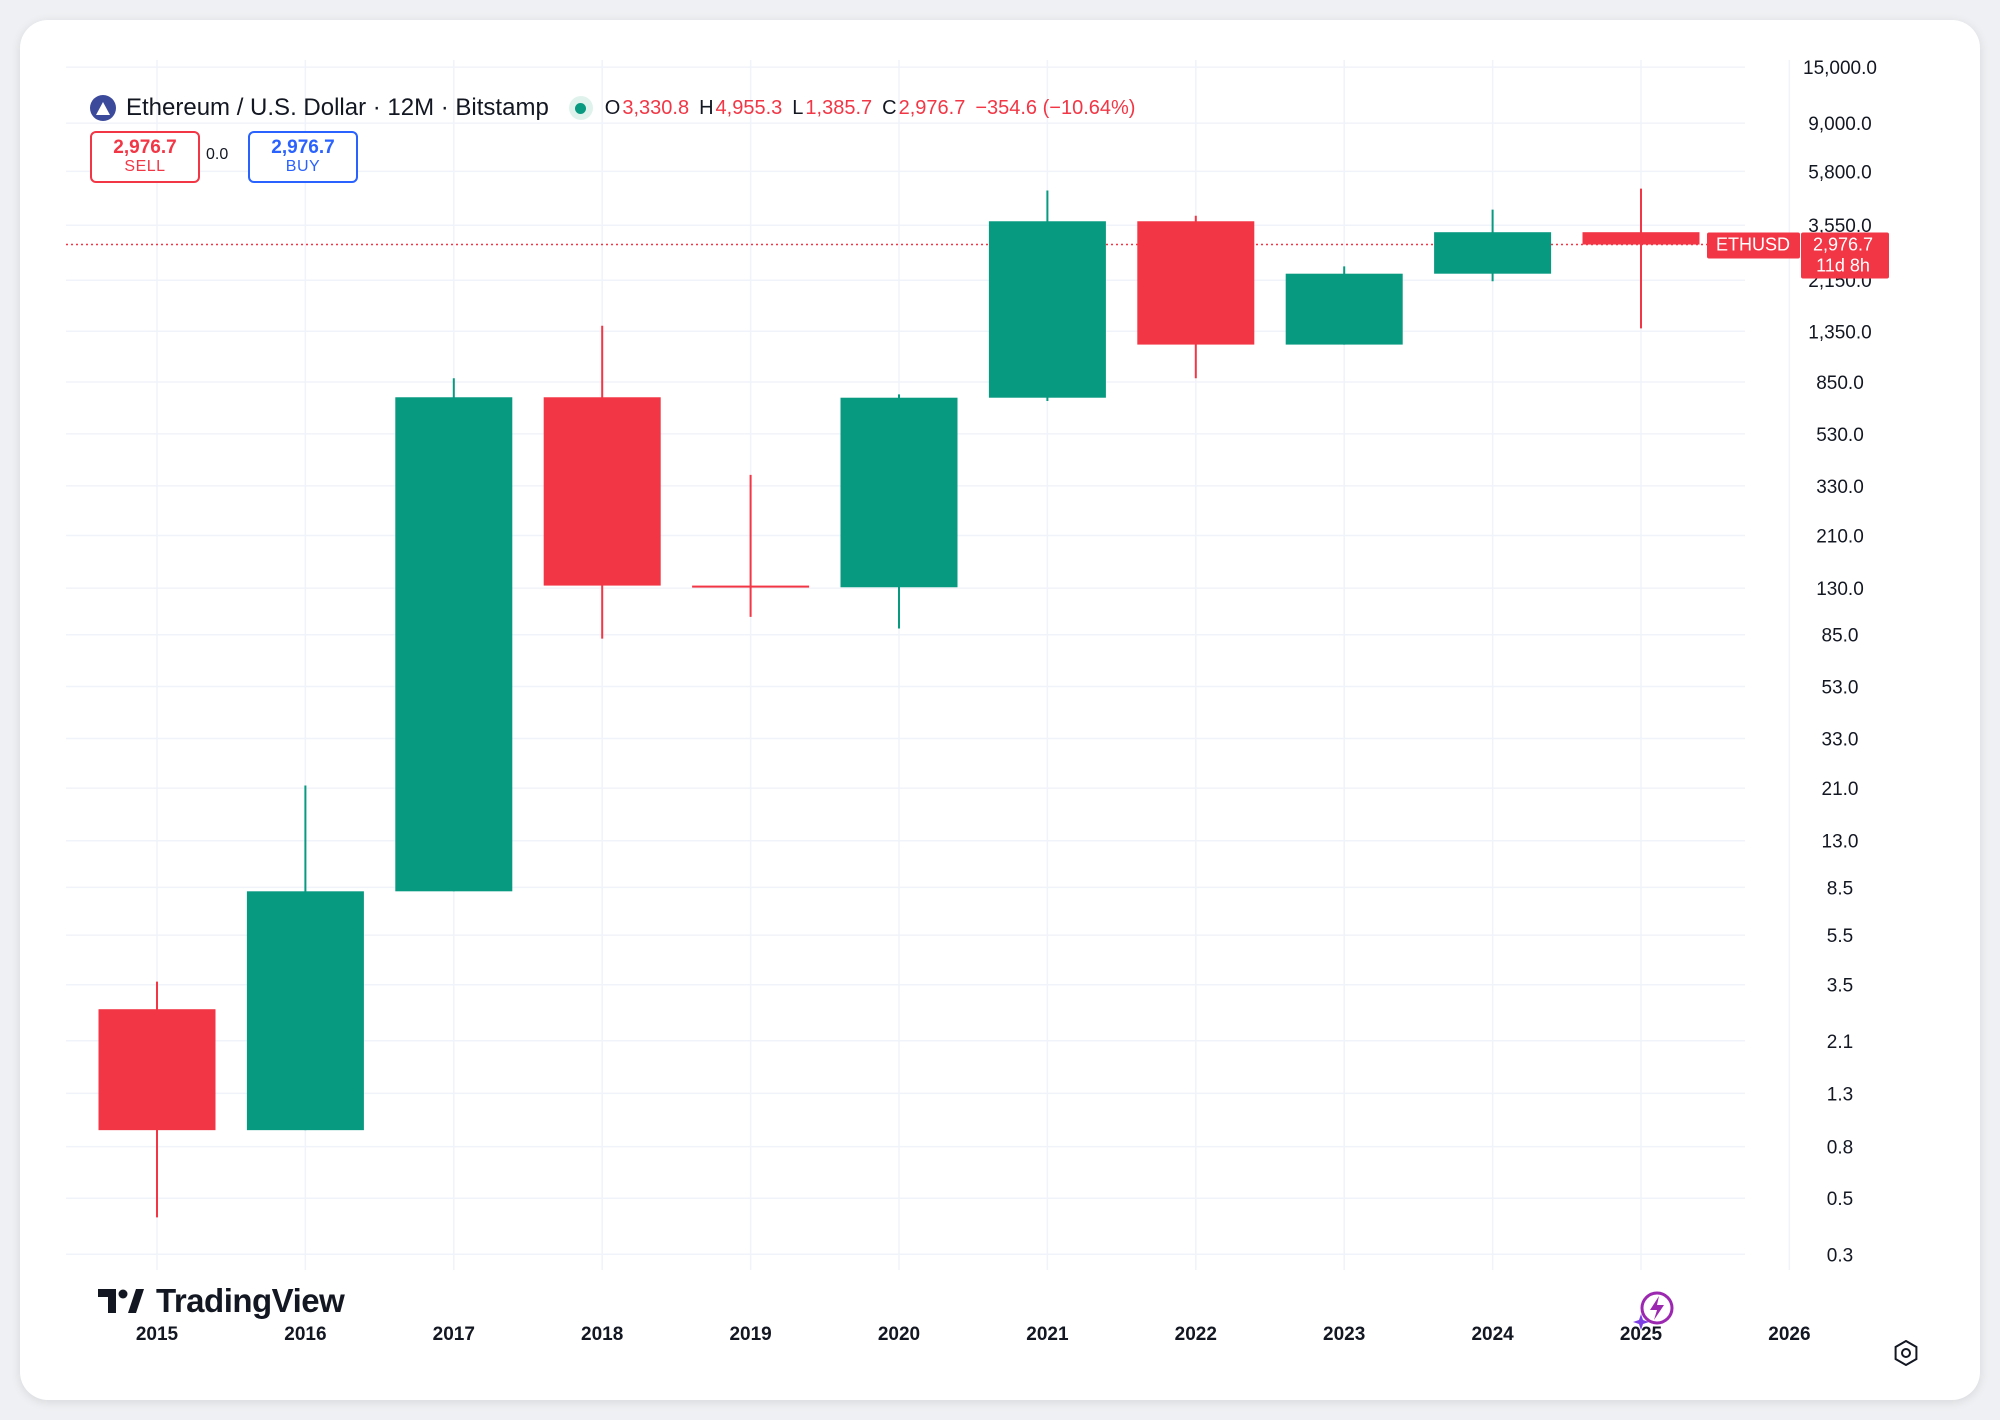 Image resolution: width=2000 pixels, height=1420 pixels. What do you see at coordinates (602, 1334) in the screenshot?
I see `x-tick-label: 2018` at bounding box center [602, 1334].